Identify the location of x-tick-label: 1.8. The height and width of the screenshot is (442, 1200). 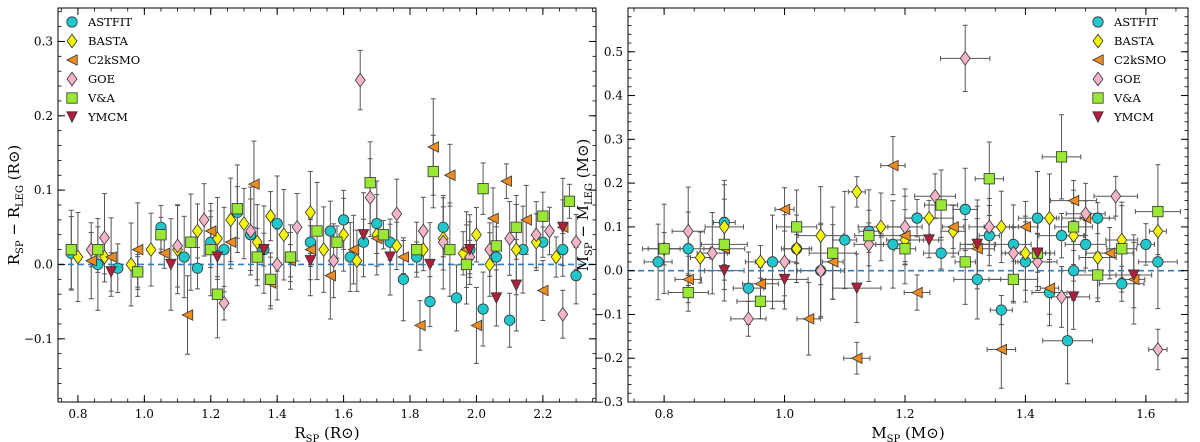
(409, 414).